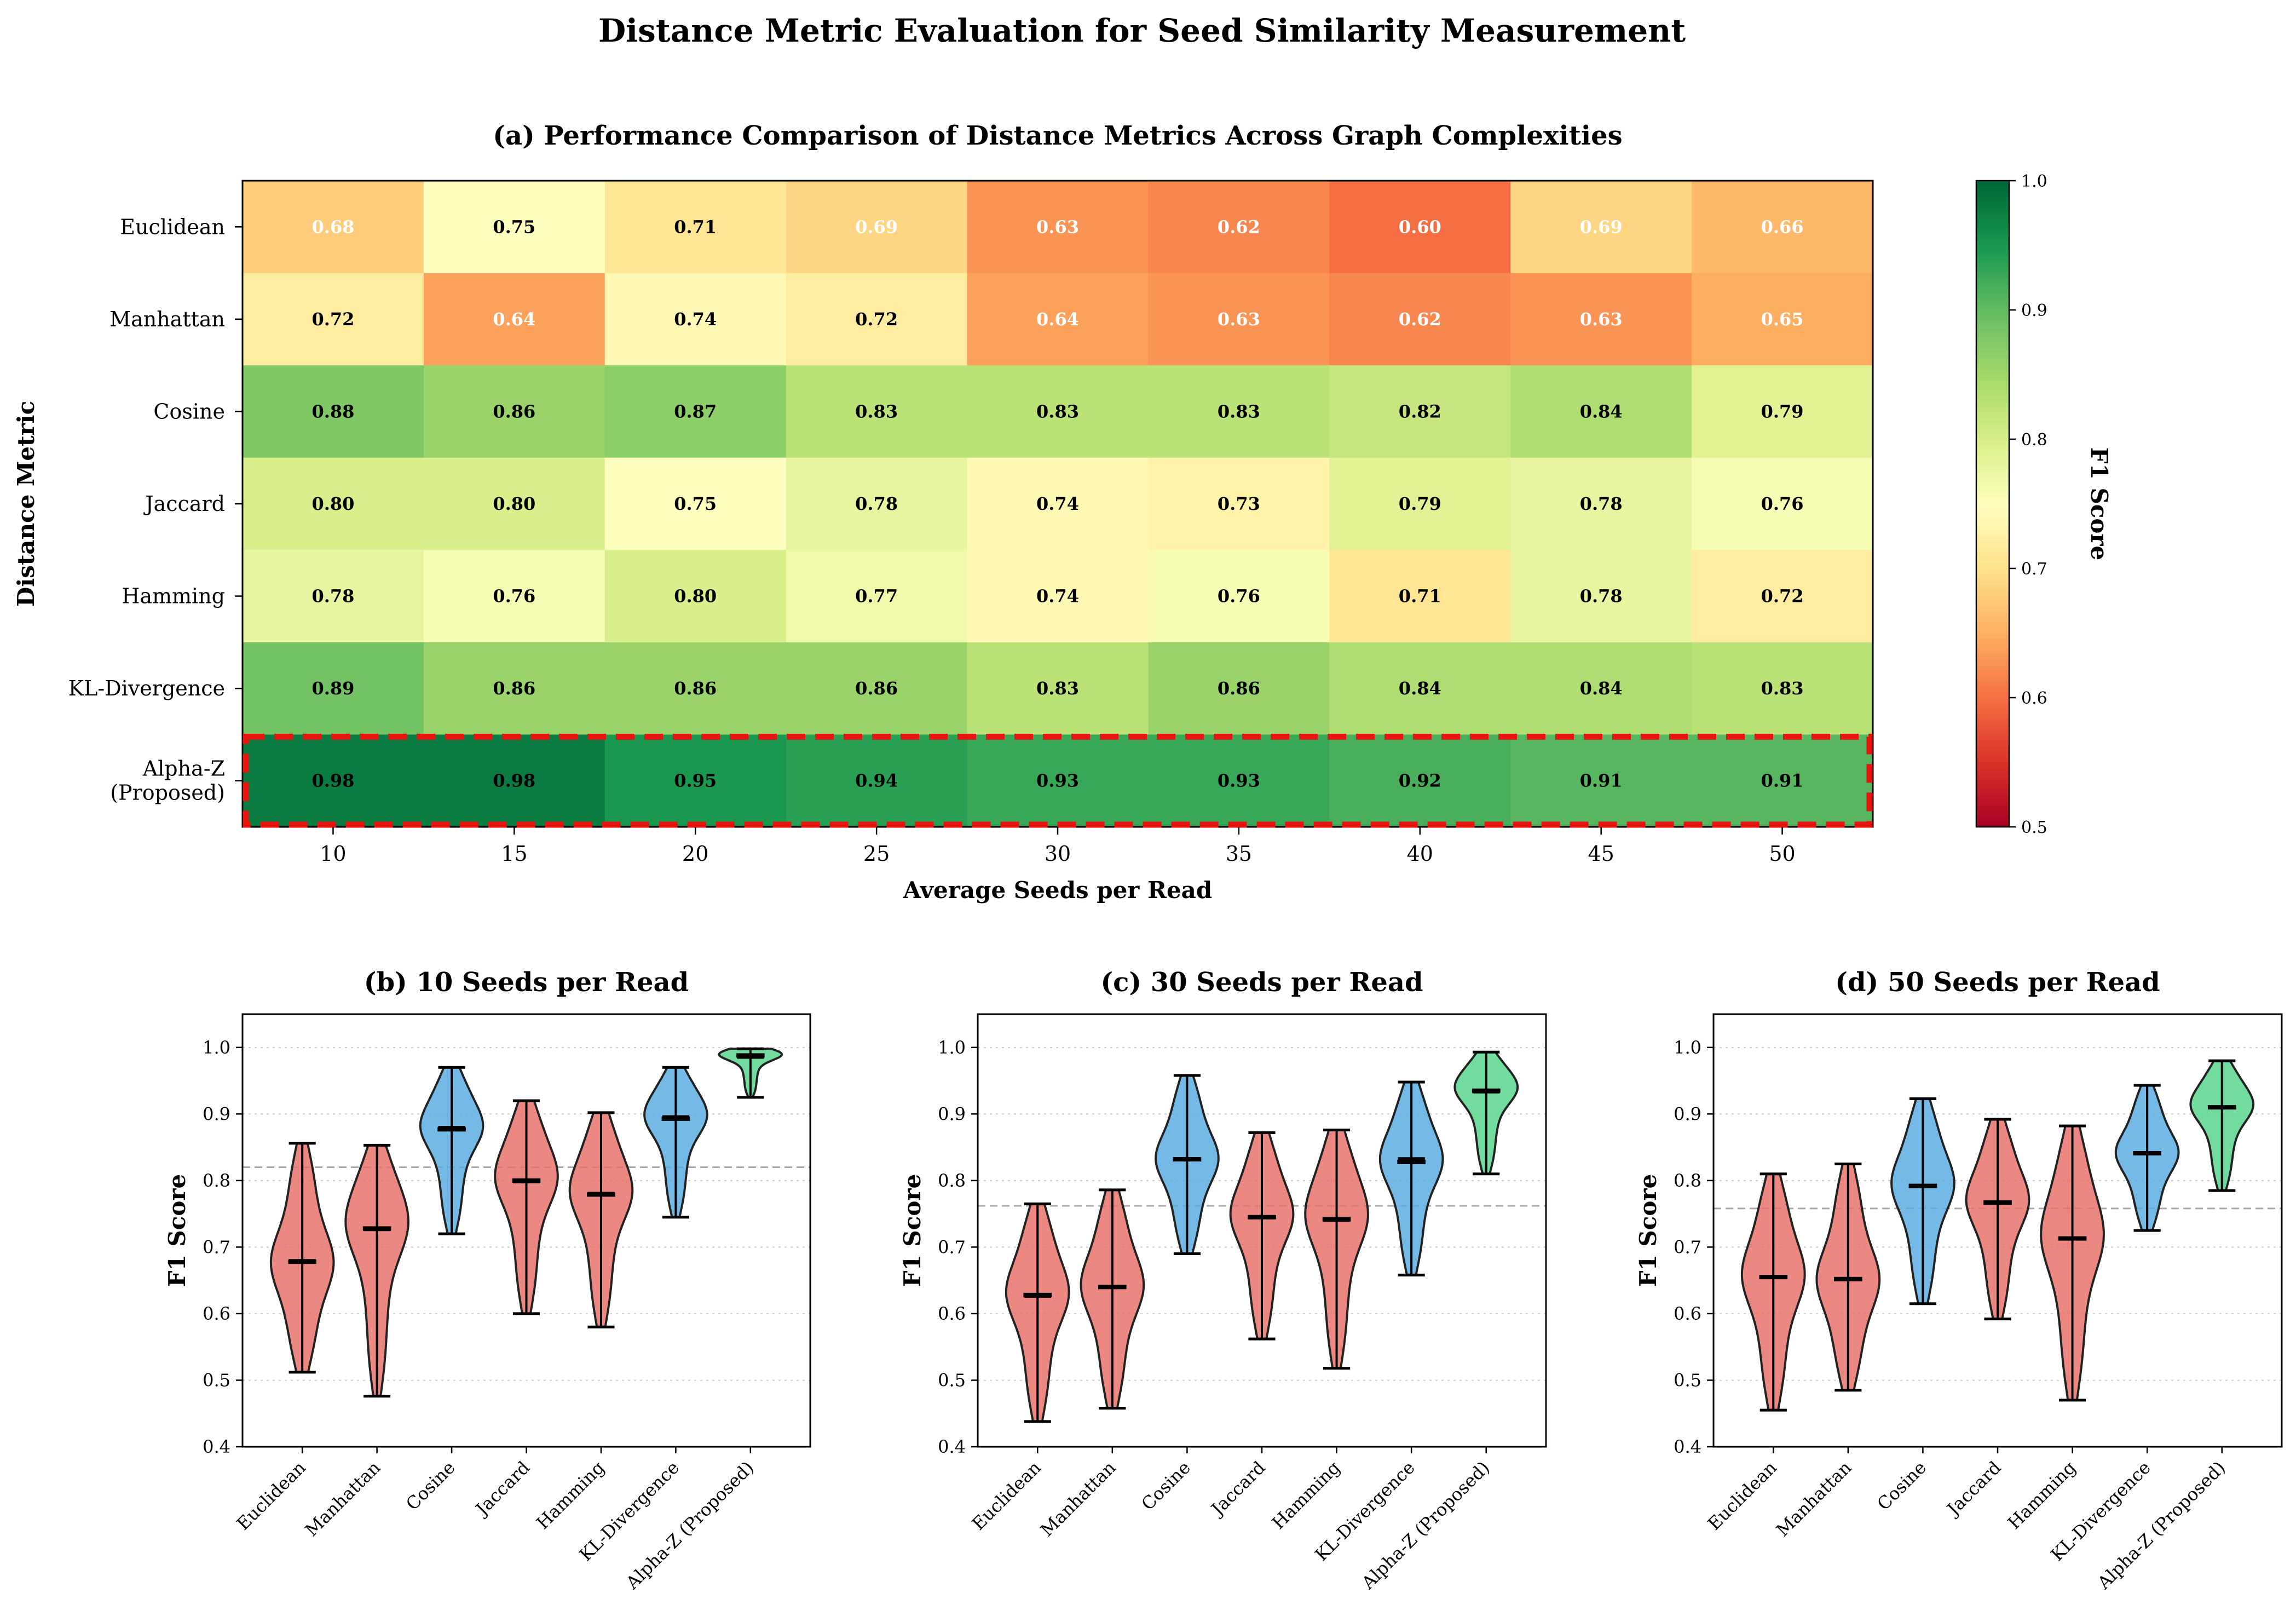 The width and height of the screenshot is (2296, 1622). I want to click on heatmap-row-label: Euclidean, so click(172, 227).